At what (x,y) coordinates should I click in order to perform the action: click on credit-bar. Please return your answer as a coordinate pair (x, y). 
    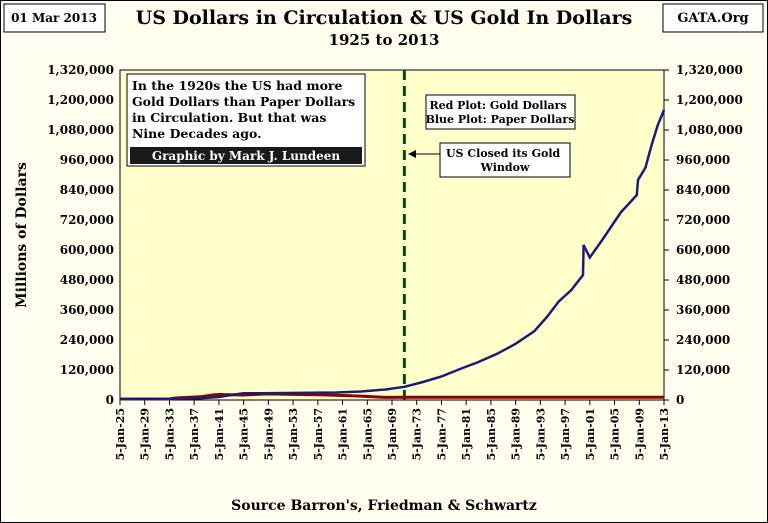
    Looking at the image, I should click on (246, 155).